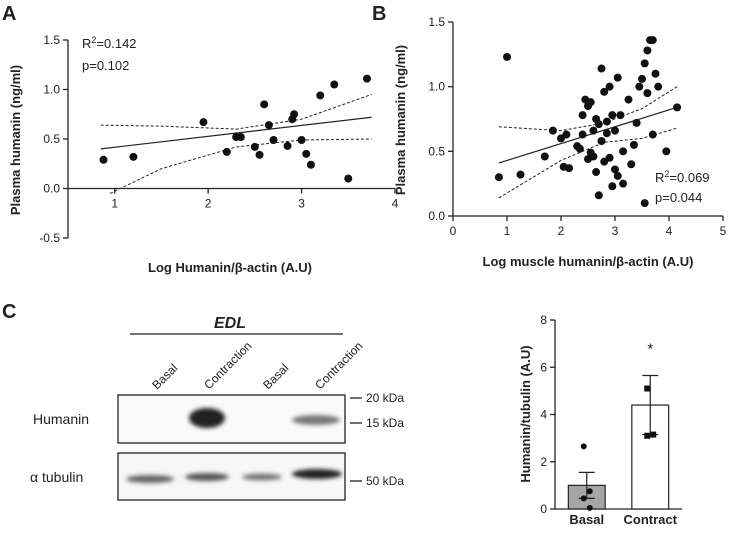 The height and width of the screenshot is (534, 747). Describe the element at coordinates (116, 43) in the screenshot. I see `r2-value: =0.142` at that location.